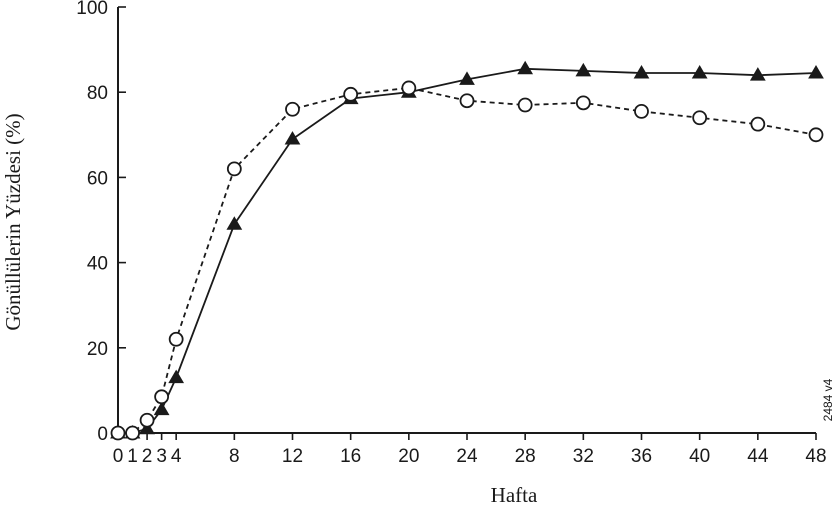  I want to click on figure-code-annotation: 2484 v4, so click(828, 399).